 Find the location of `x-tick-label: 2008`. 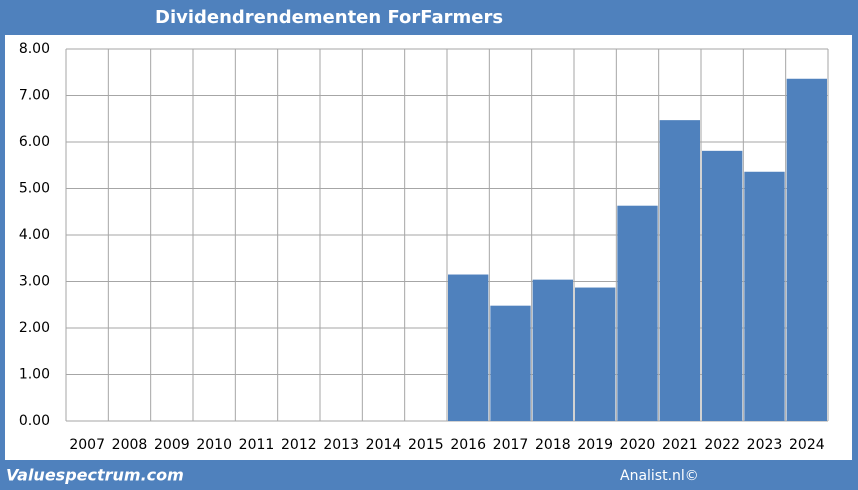

x-tick-label: 2008 is located at coordinates (130, 445).